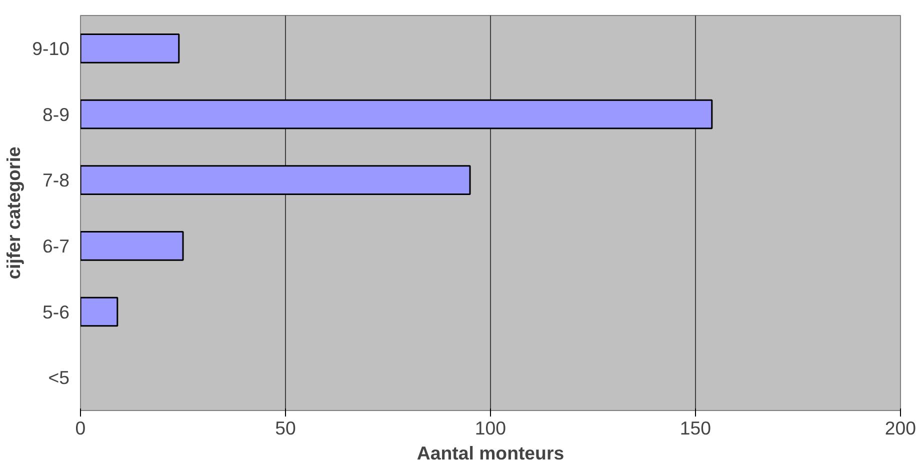 The width and height of the screenshot is (922, 466). I want to click on x-tick-label: 200, so click(900, 428).